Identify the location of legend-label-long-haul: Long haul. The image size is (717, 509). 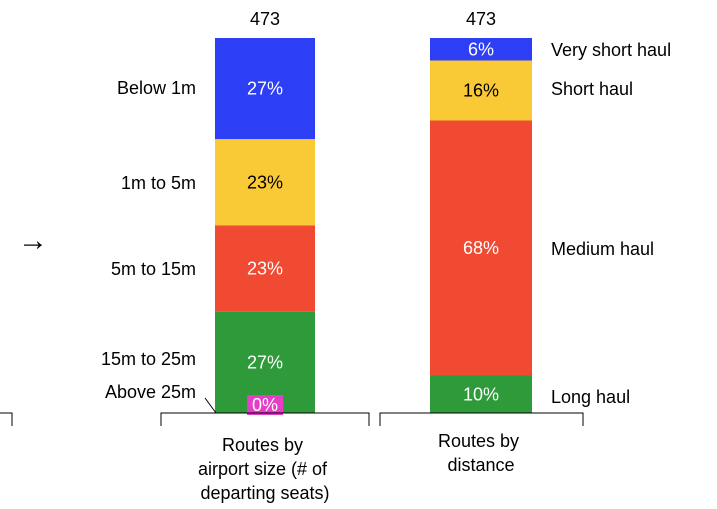
(590, 397).